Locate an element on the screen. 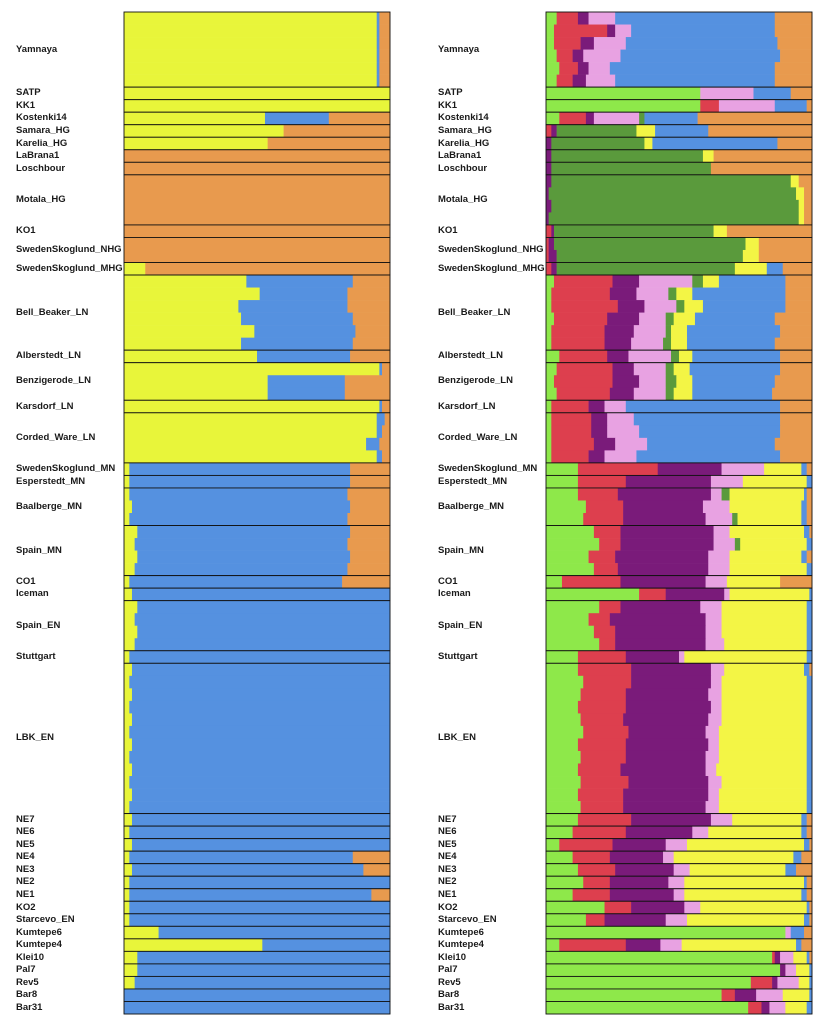 Image resolution: width=833 pixels, height=1024 pixels. bar-segment-lbk-en-9-pink is located at coordinates (711, 770).